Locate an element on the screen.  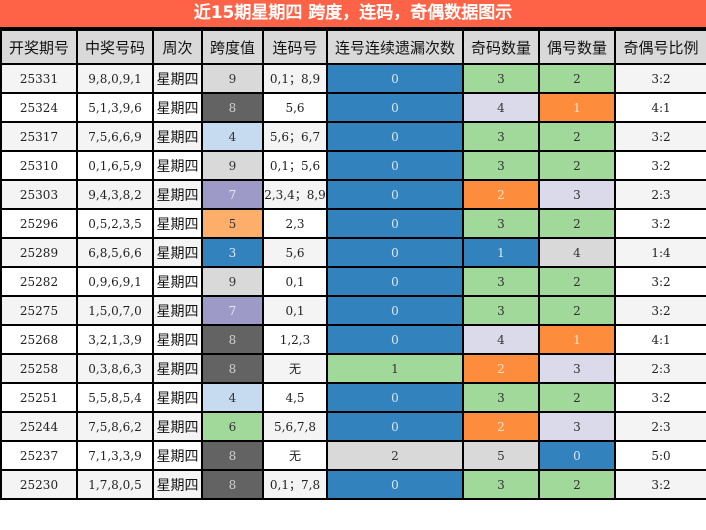
numbers-cell: 0,5,2,3,5 is located at coordinates (115, 223).